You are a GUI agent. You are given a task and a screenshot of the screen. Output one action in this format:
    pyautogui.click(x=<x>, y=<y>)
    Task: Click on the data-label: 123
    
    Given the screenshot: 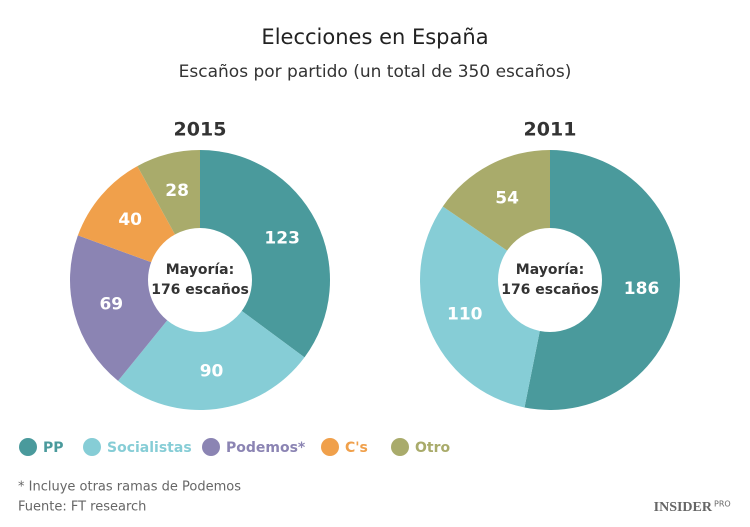 What is the action you would take?
    pyautogui.click(x=282, y=239)
    